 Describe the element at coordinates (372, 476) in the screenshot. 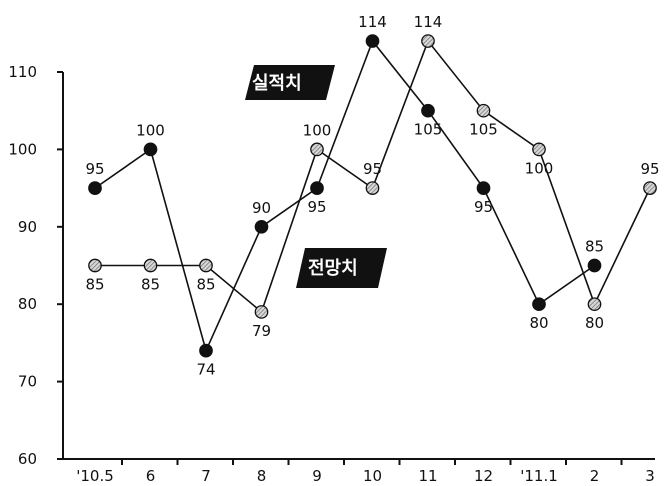

I see `x-tick-label: 10` at that location.